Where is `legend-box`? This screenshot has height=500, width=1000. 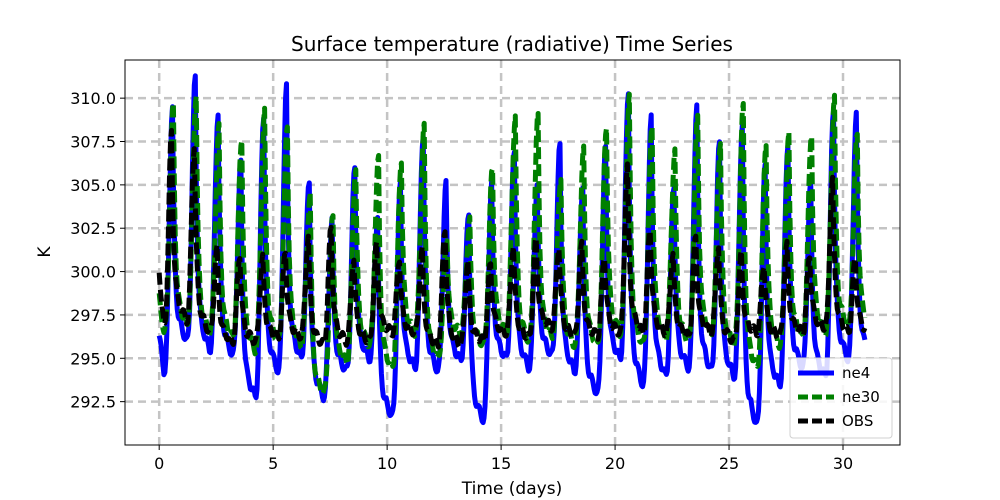 legend-box is located at coordinates (841, 398).